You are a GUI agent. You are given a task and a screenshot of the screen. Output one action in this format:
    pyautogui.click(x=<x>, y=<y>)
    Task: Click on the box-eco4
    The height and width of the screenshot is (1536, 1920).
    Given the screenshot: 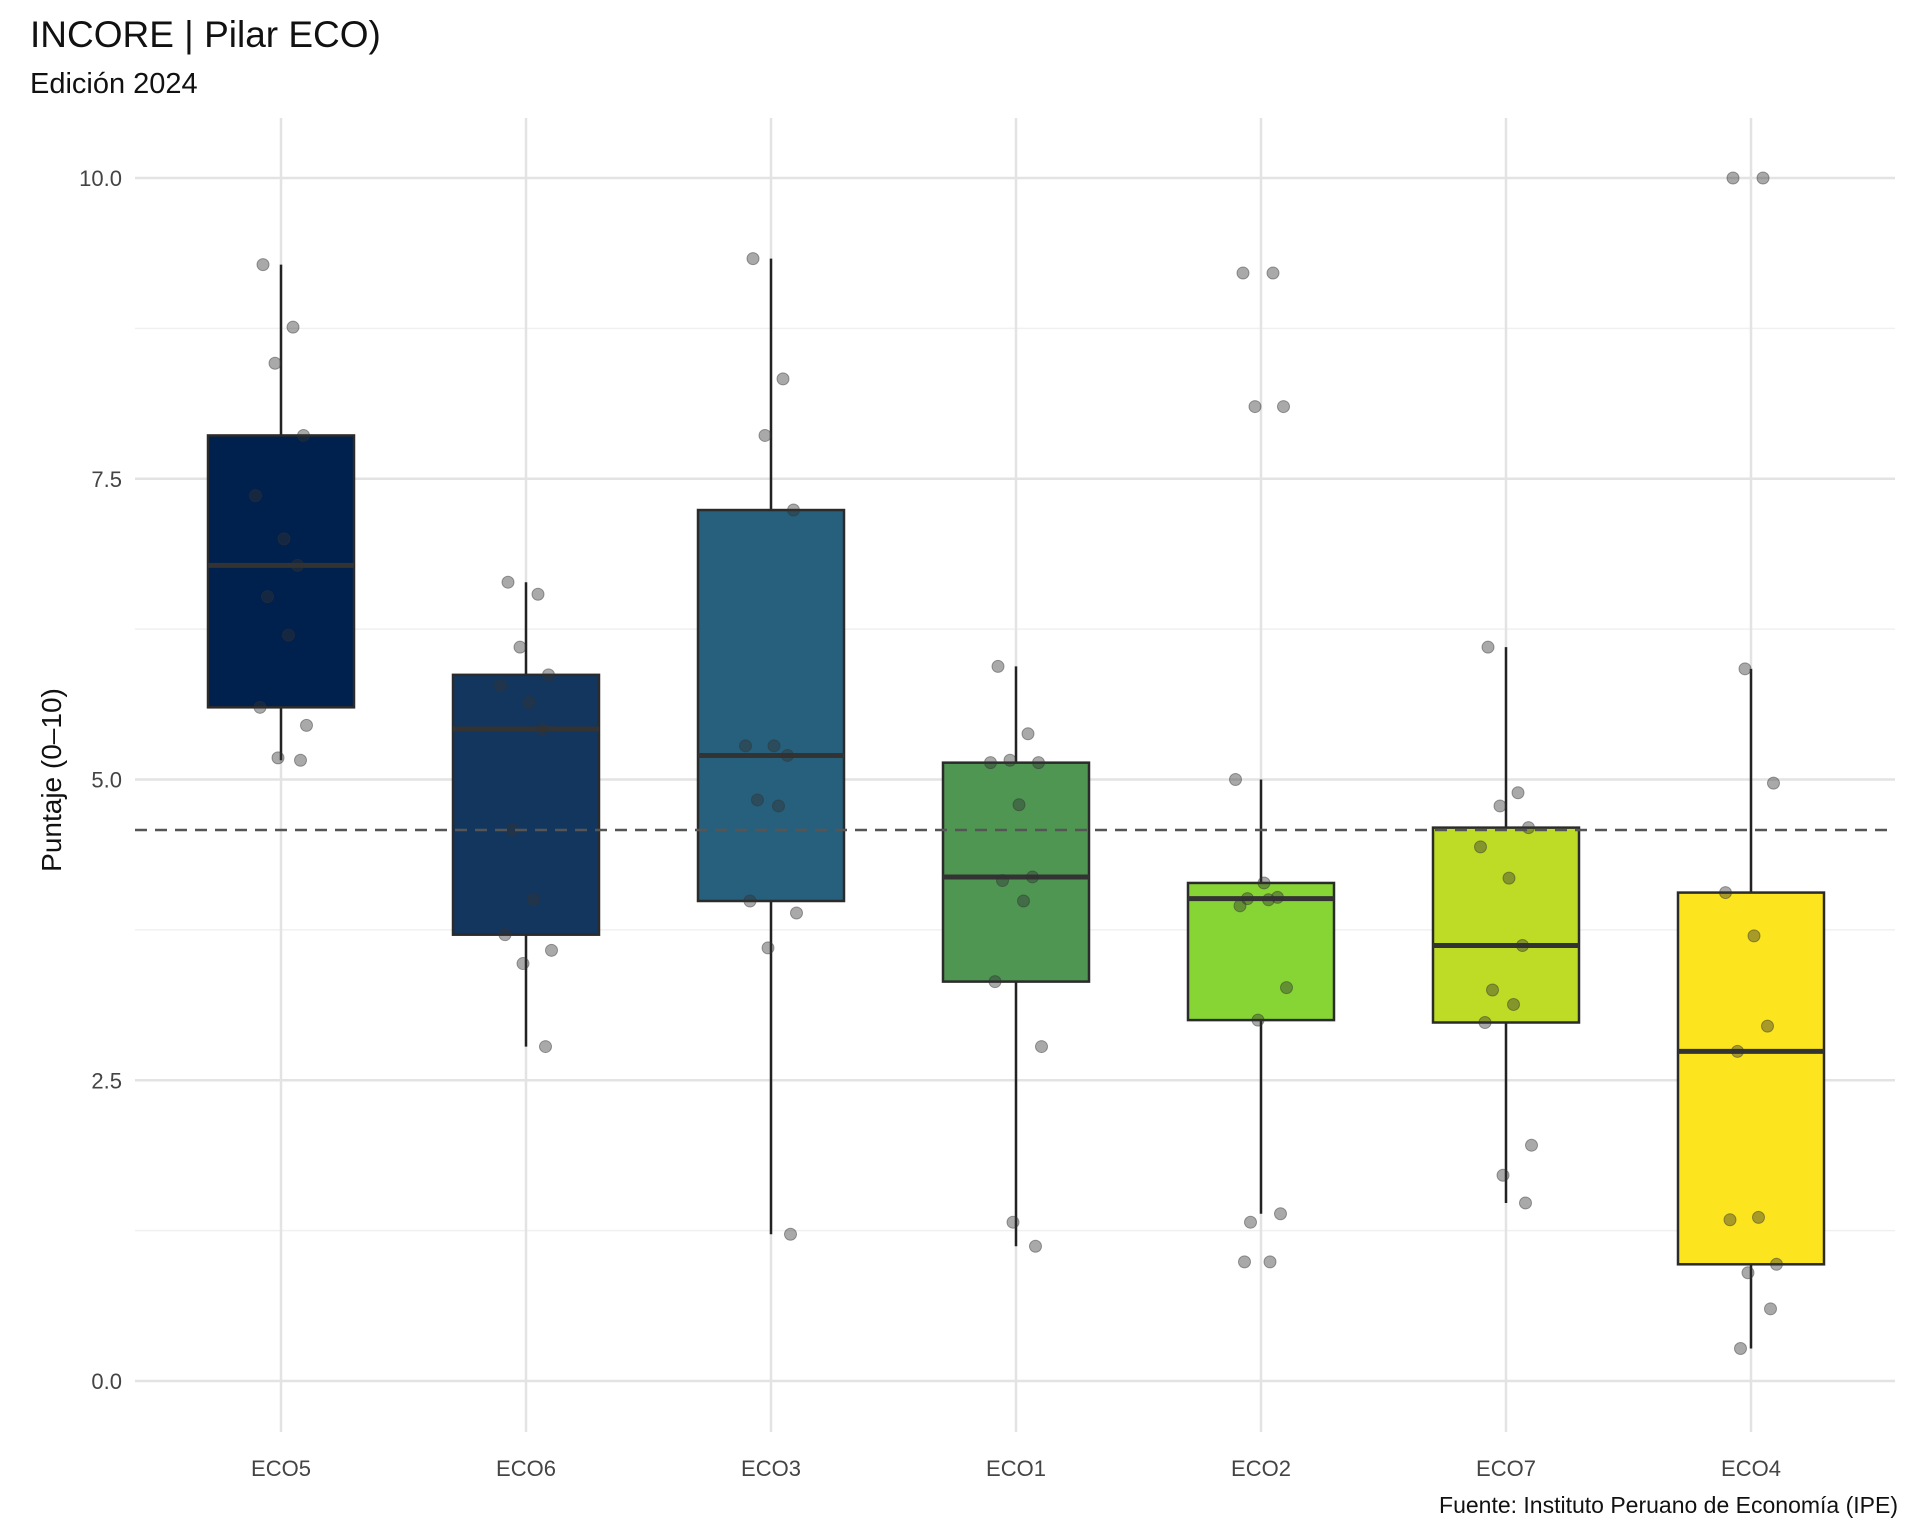 What is the action you would take?
    pyautogui.click(x=1751, y=1008)
    